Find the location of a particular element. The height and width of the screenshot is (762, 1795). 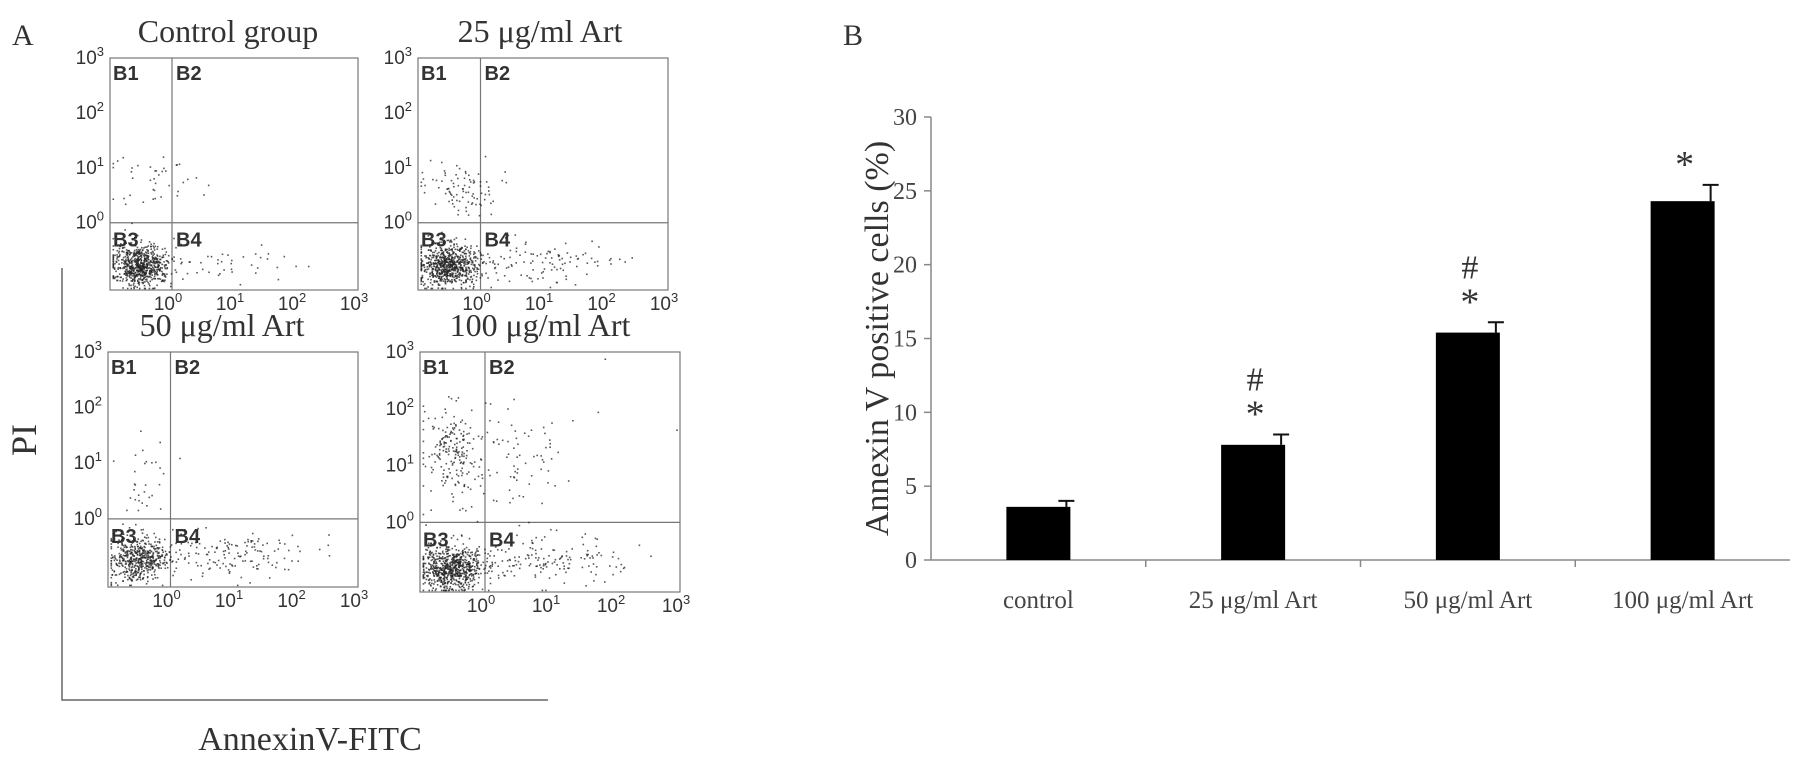

bar-category-label: 25 μg/ml Art is located at coordinates (1253, 600).